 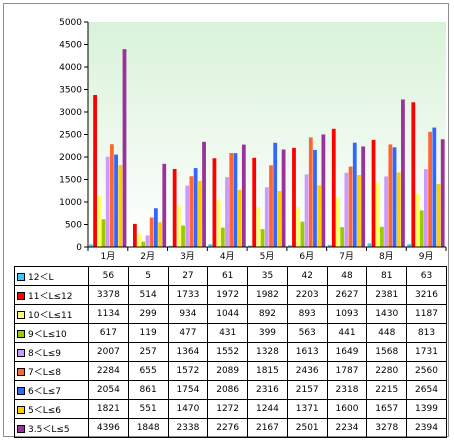 What do you see at coordinates (188, 314) in the screenshot?
I see `table-cell: 934` at bounding box center [188, 314].